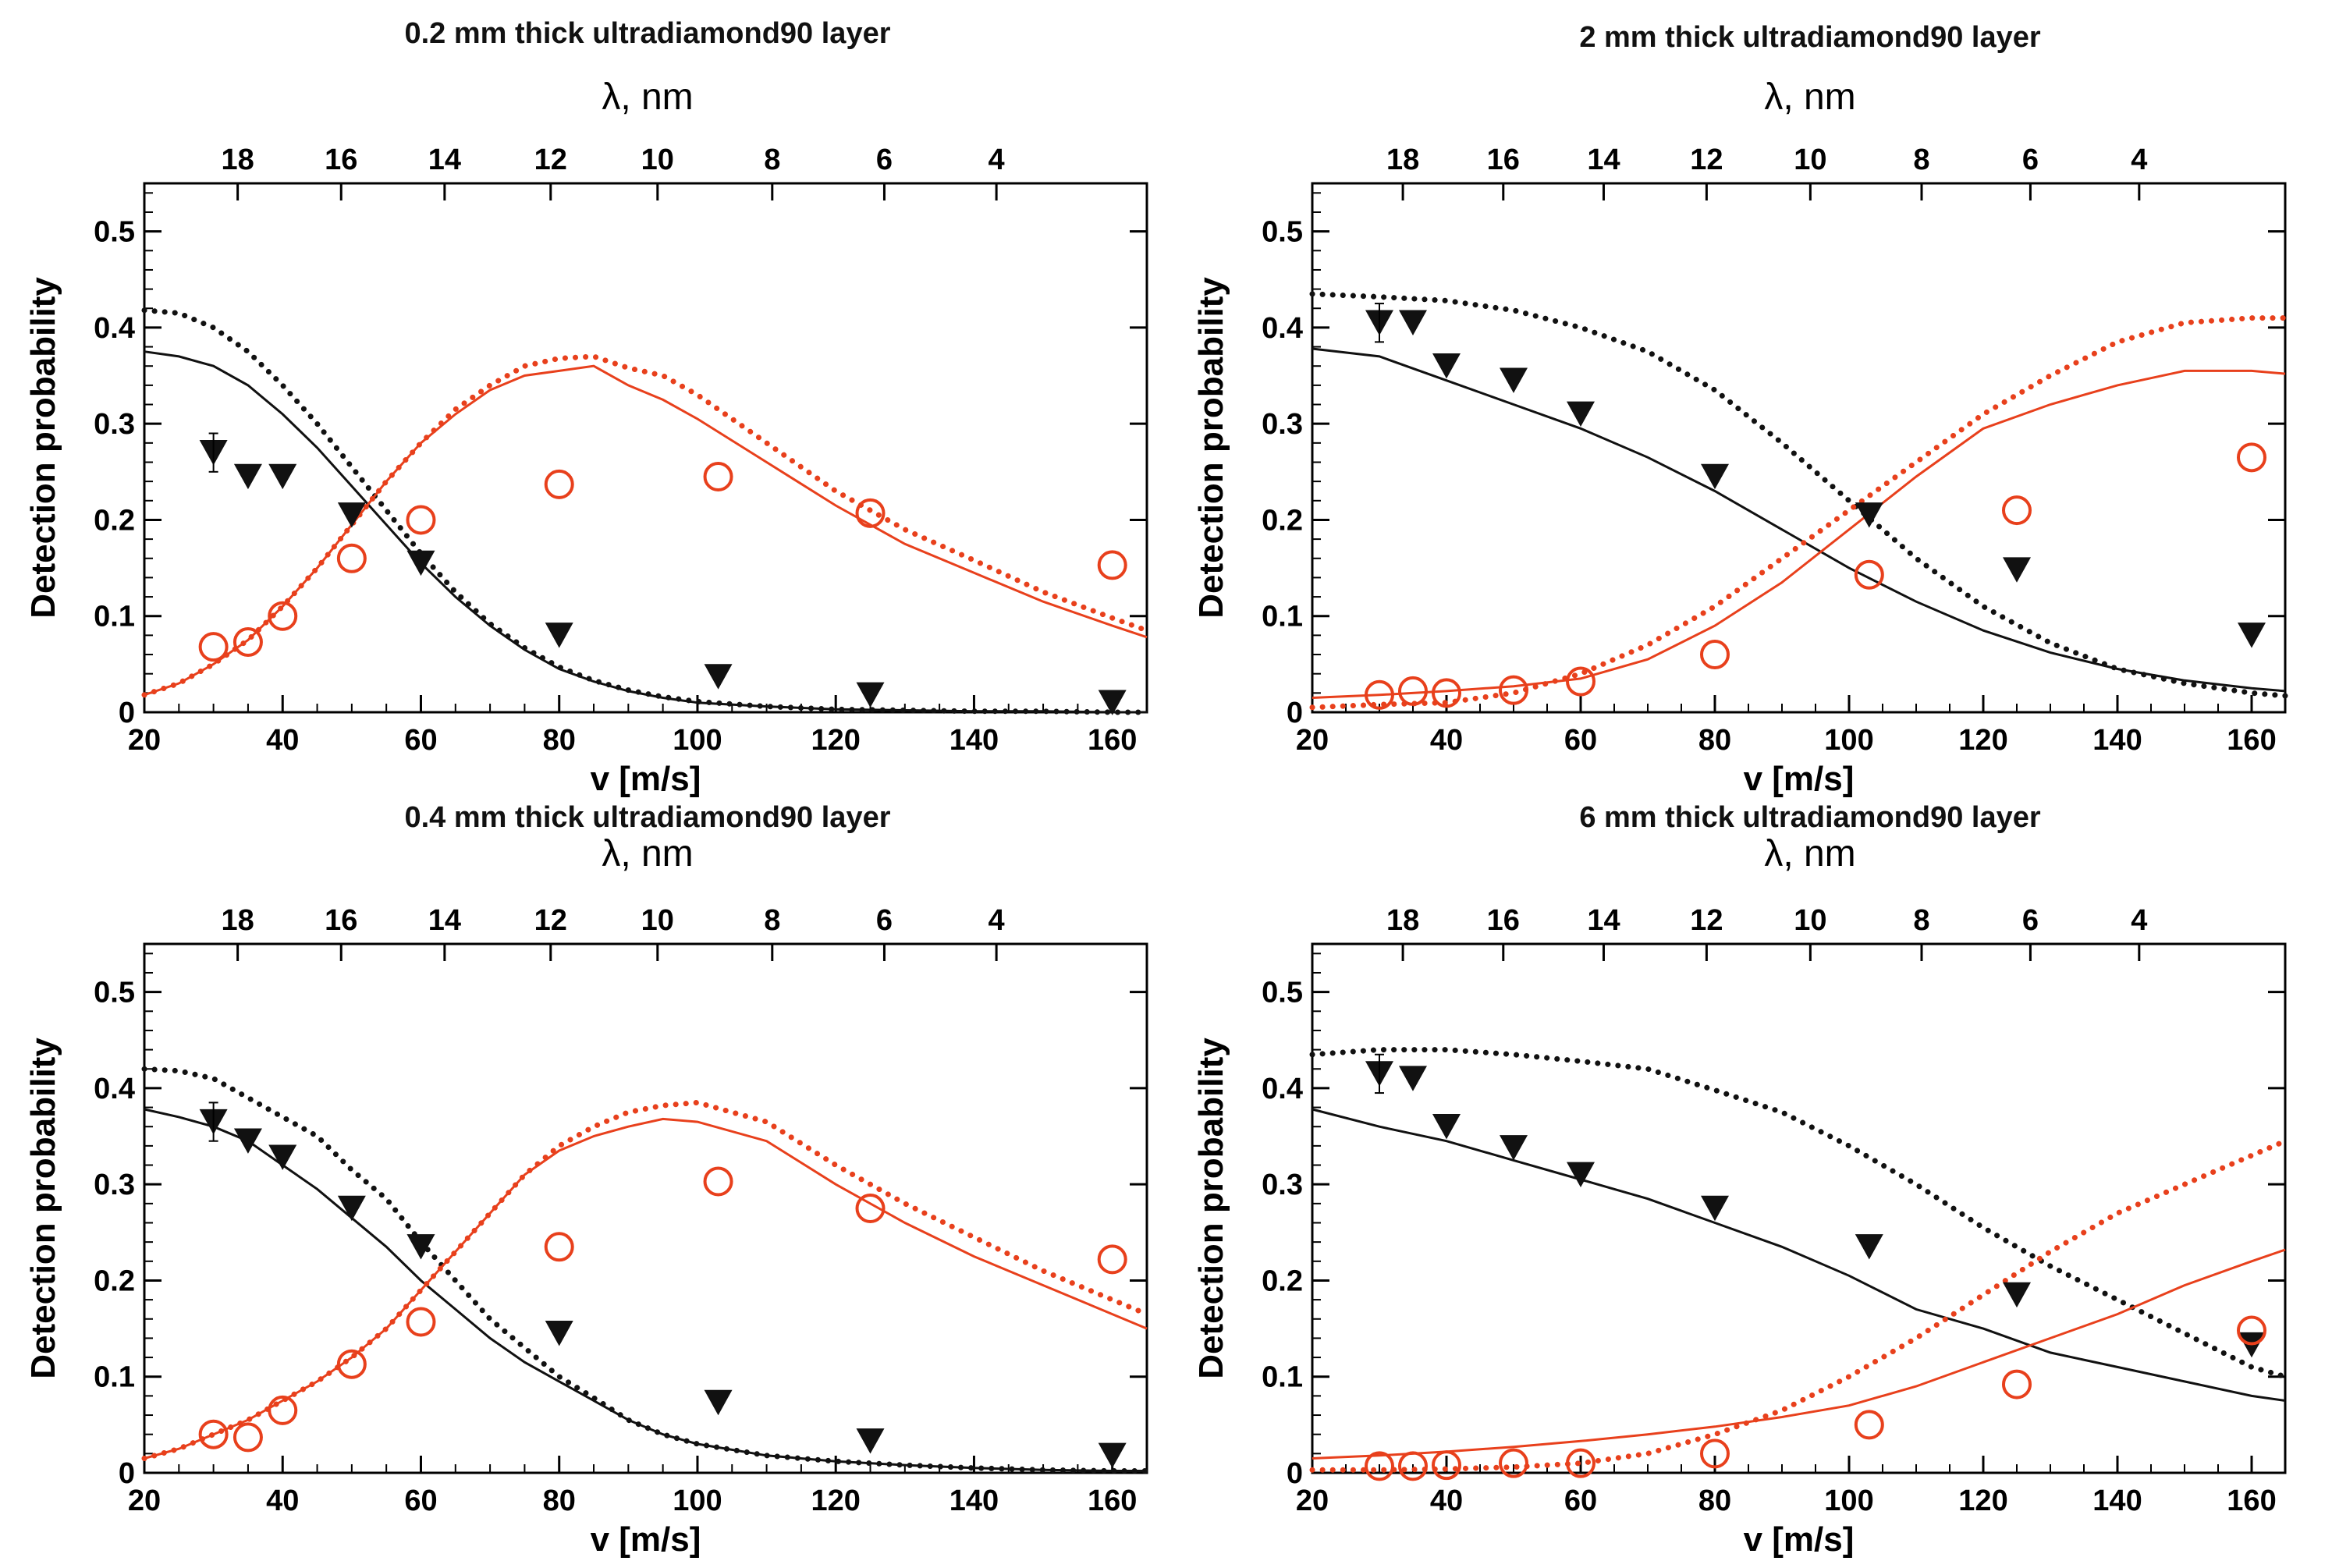 The image size is (2332, 1568). What do you see at coordinates (1810, 818) in the screenshot?
I see `chart-title: 6 mm thick ultradiamond90 layer` at bounding box center [1810, 818].